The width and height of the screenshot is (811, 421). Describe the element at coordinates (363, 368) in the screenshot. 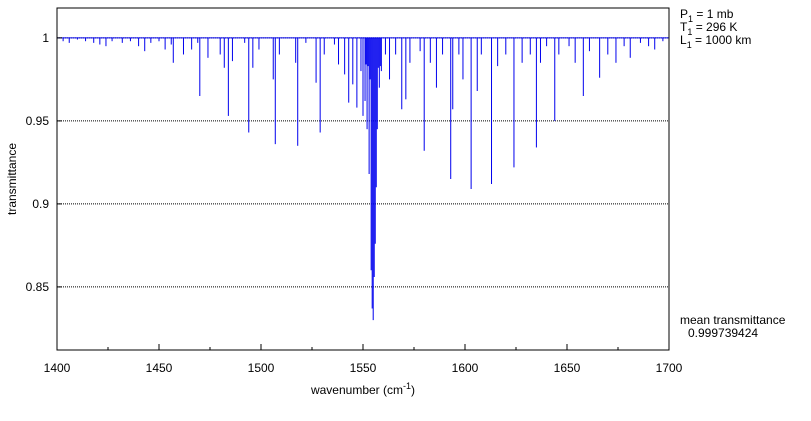

I see `x-tick-label: 1550` at that location.